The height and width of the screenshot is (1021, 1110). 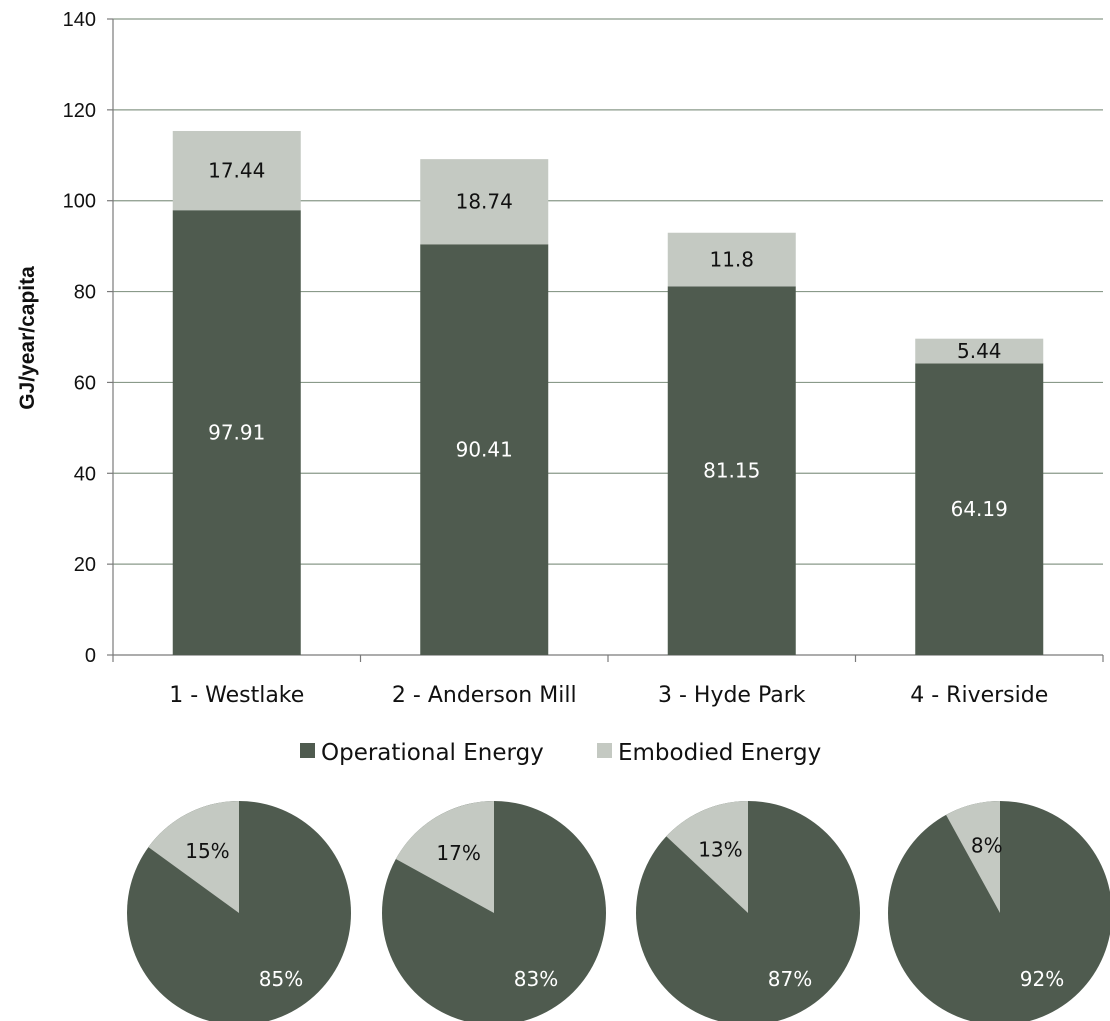 I want to click on operational-value-label: 81.15, so click(x=731, y=471).